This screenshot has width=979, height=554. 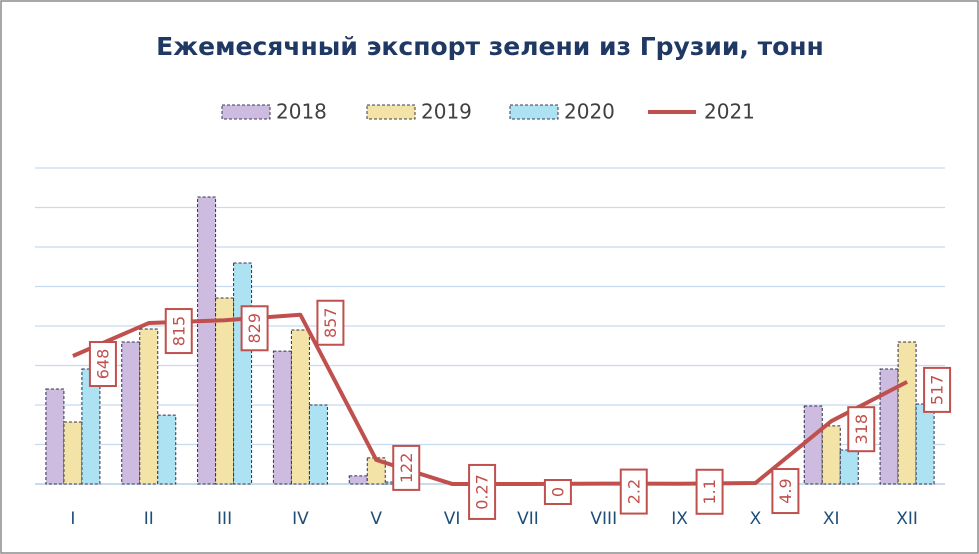 I want to click on data-label: 318, so click(x=861, y=429).